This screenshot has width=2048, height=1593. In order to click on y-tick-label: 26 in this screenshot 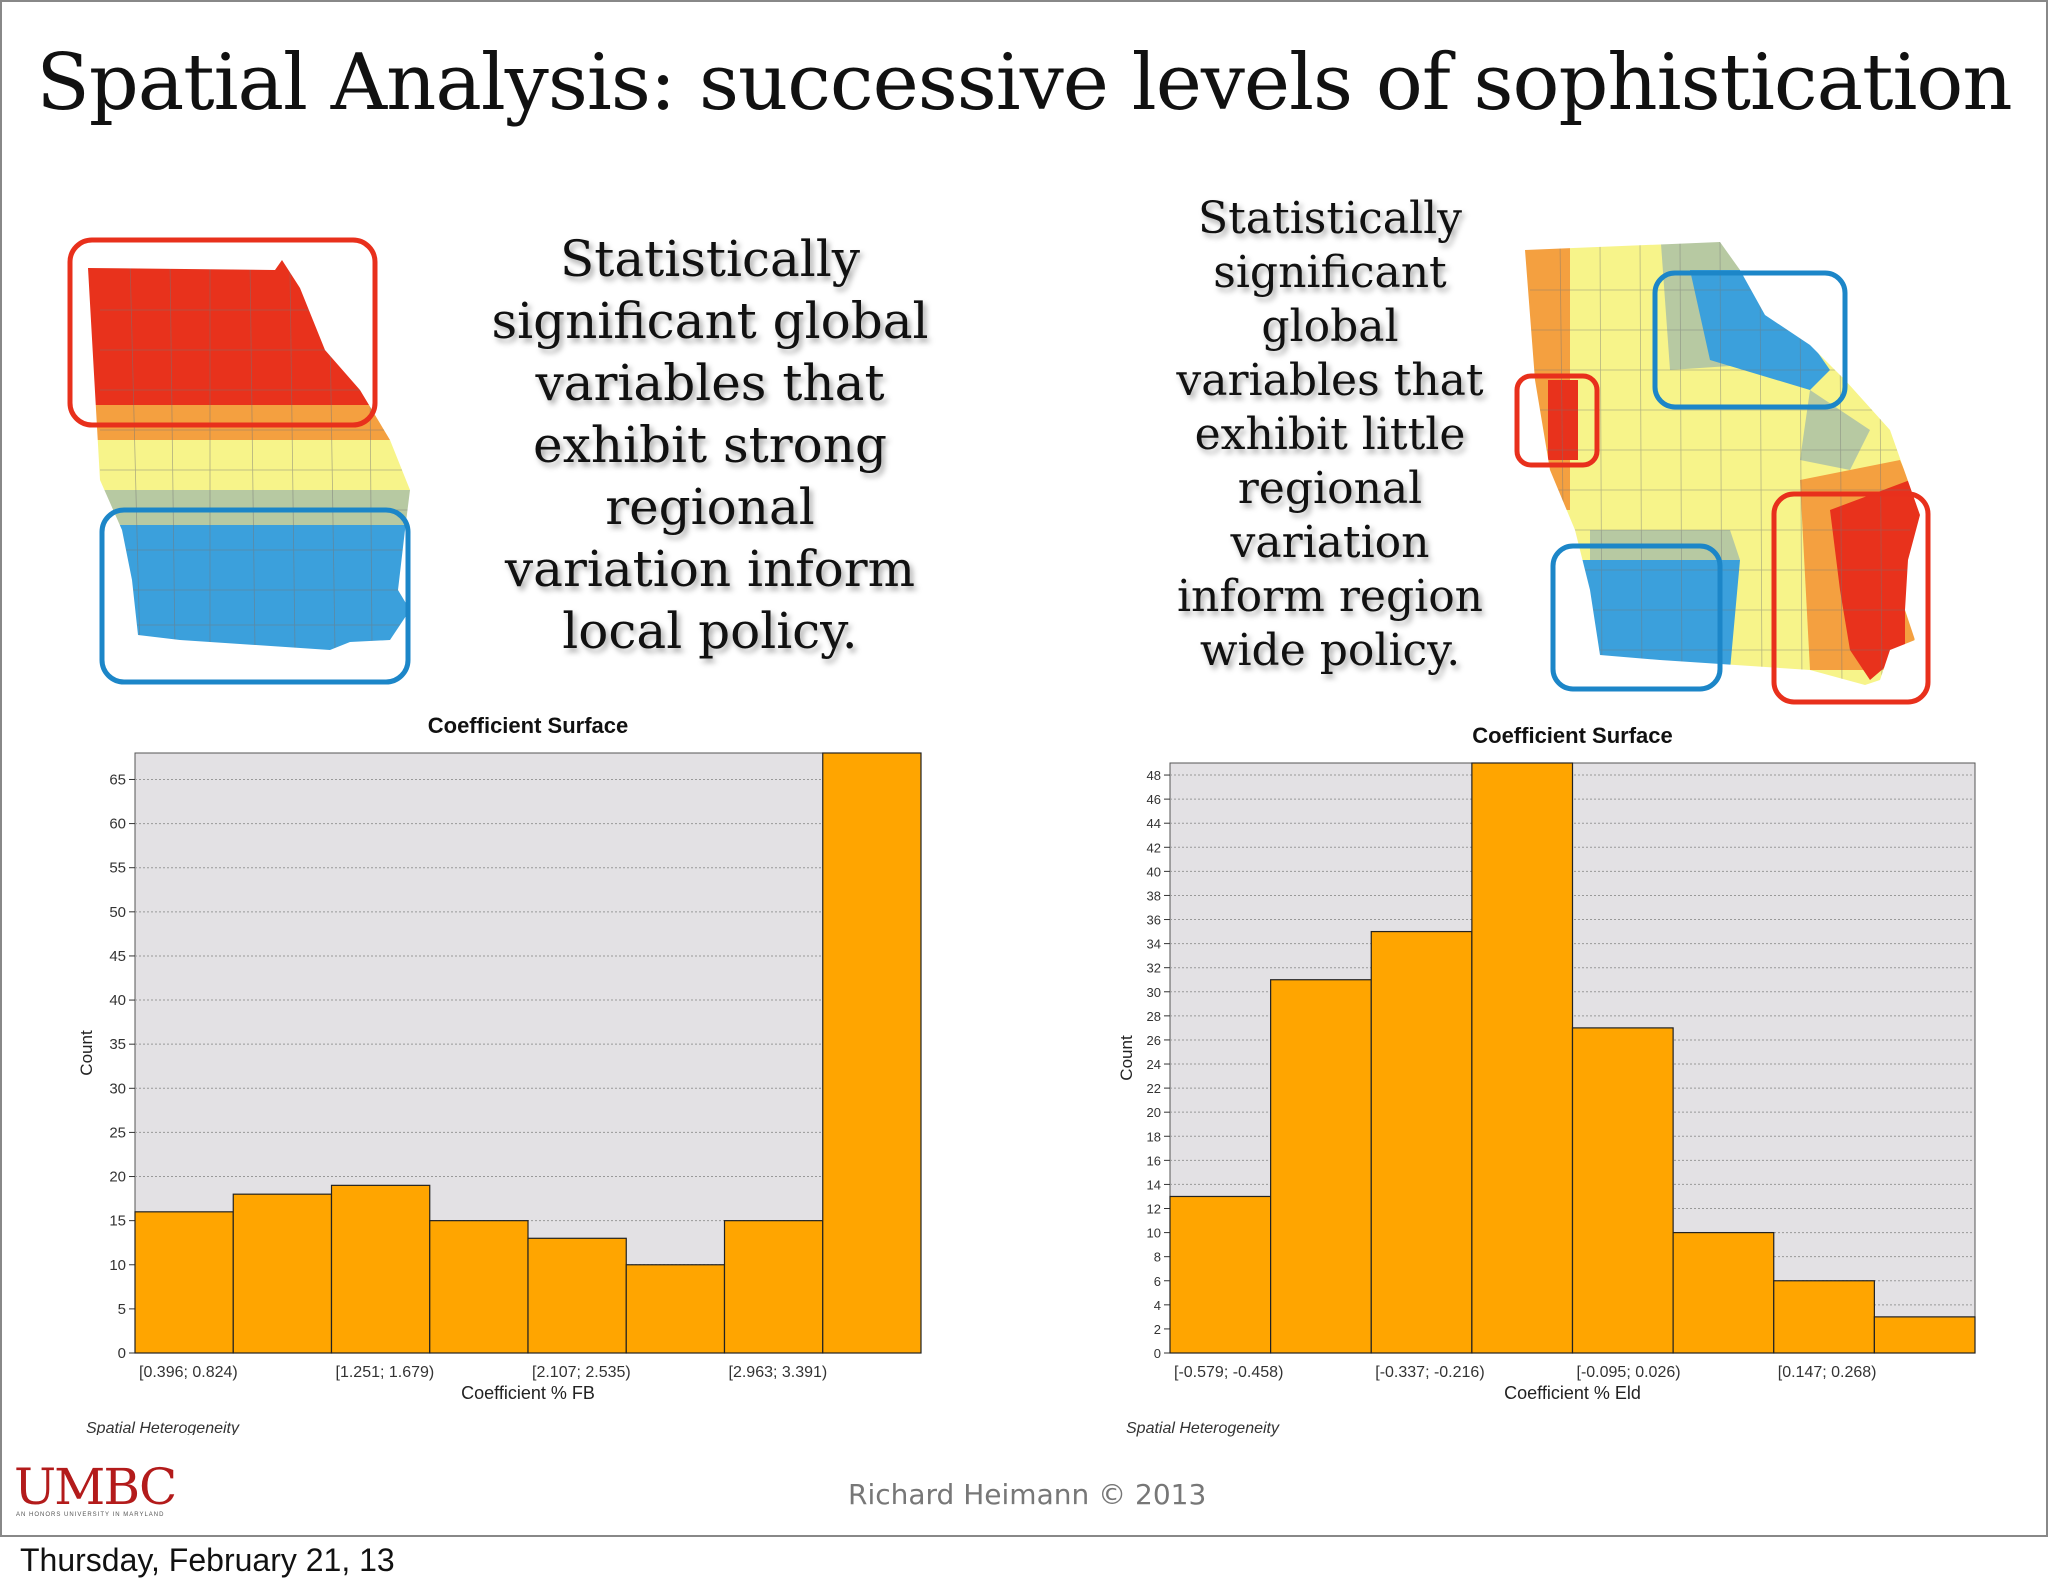, I will do `click(1154, 1040)`.